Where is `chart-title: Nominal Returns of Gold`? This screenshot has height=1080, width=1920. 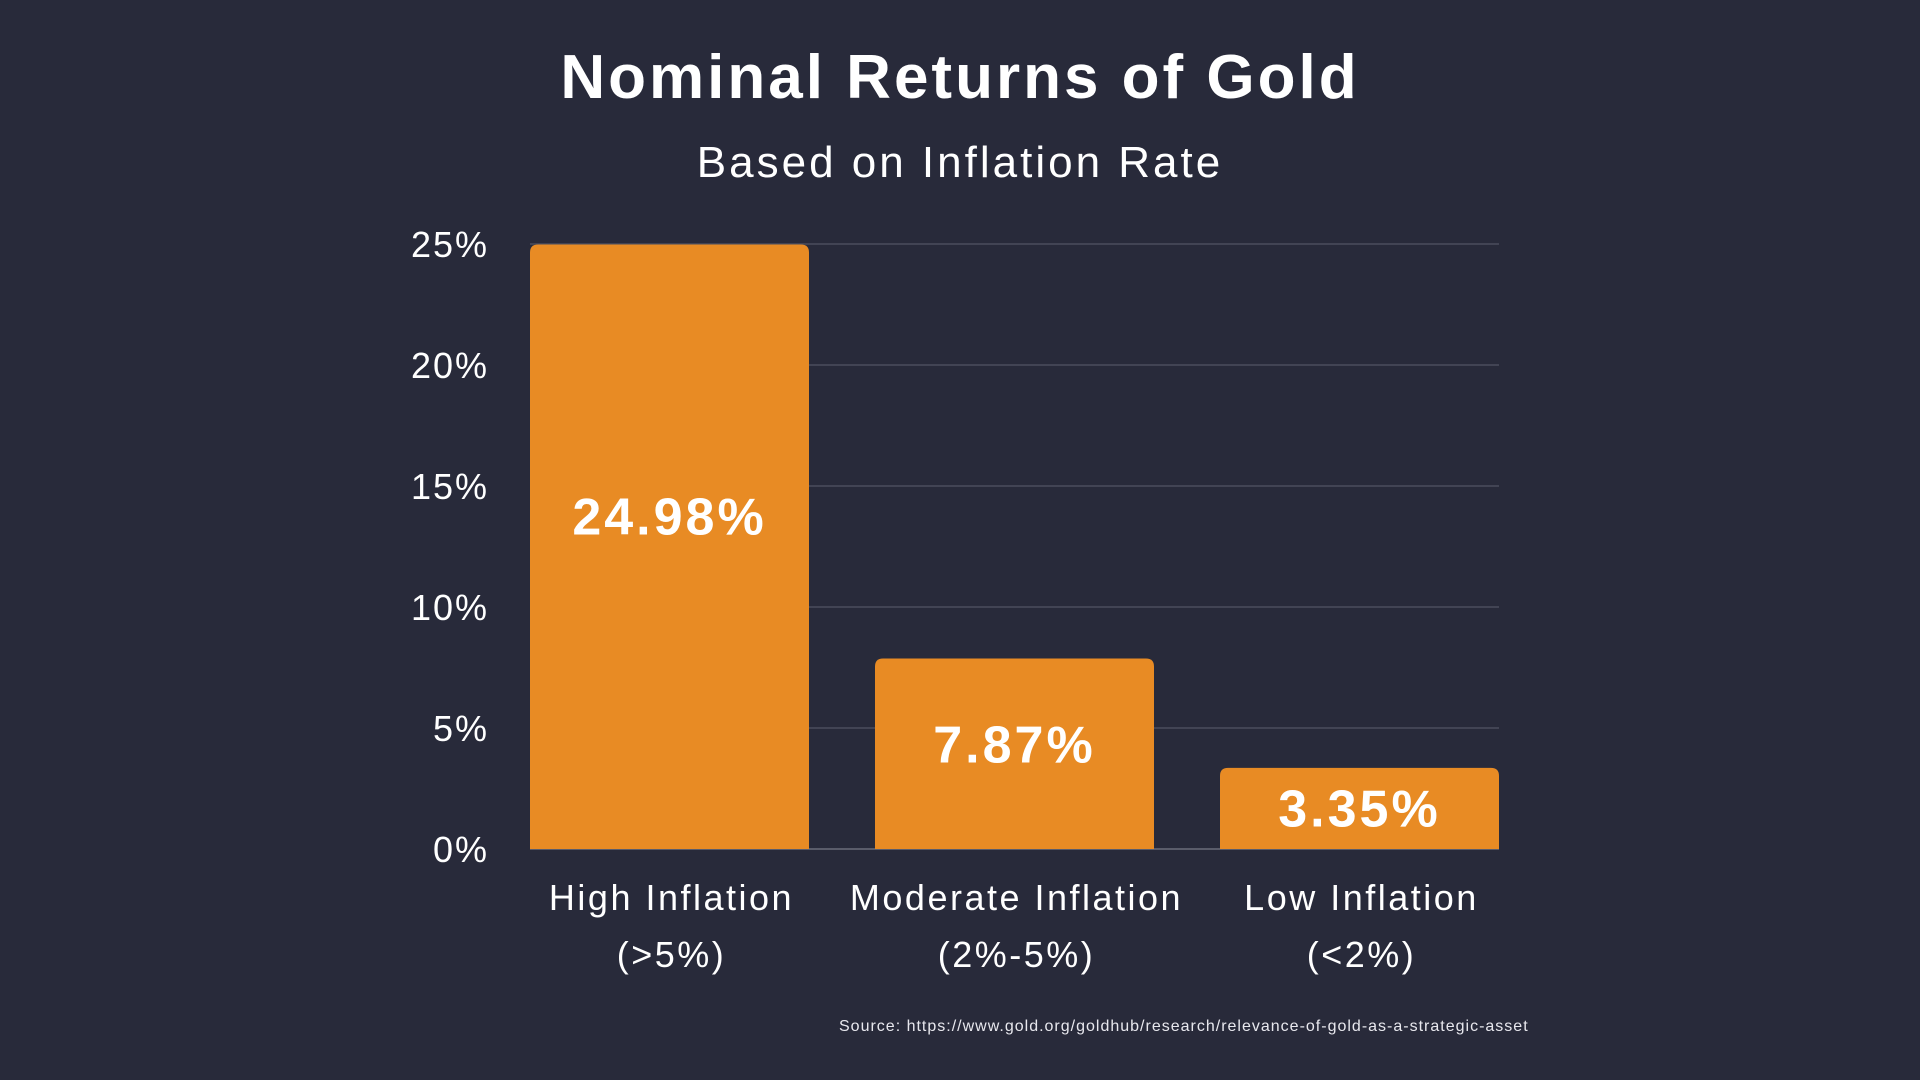 chart-title: Nominal Returns of Gold is located at coordinates (960, 77).